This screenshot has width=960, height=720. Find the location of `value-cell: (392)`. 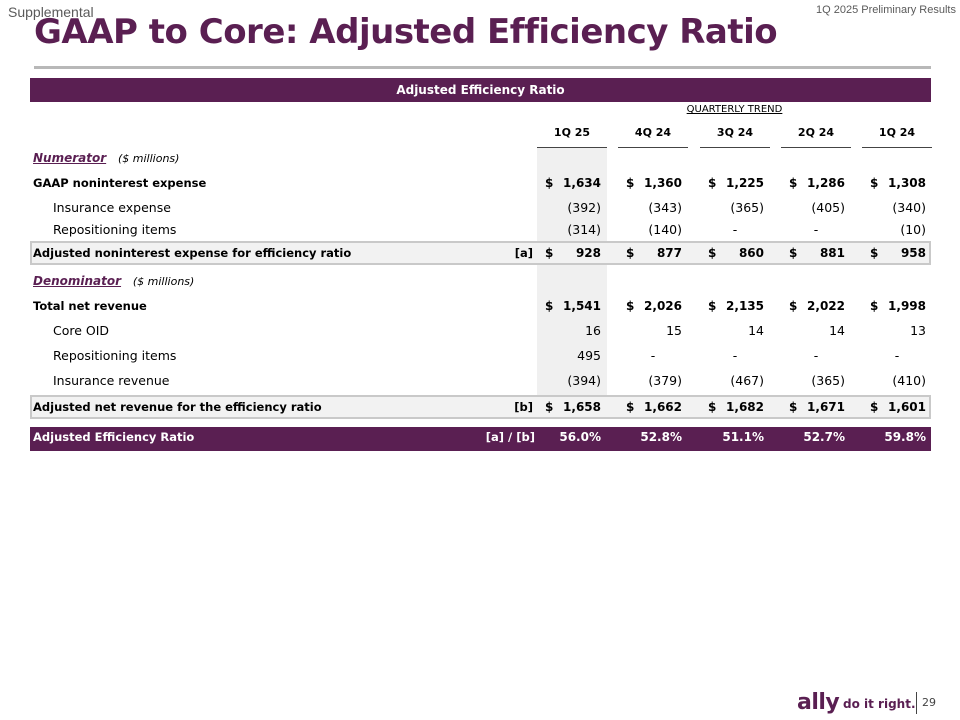

value-cell: (392) is located at coordinates (572, 208).